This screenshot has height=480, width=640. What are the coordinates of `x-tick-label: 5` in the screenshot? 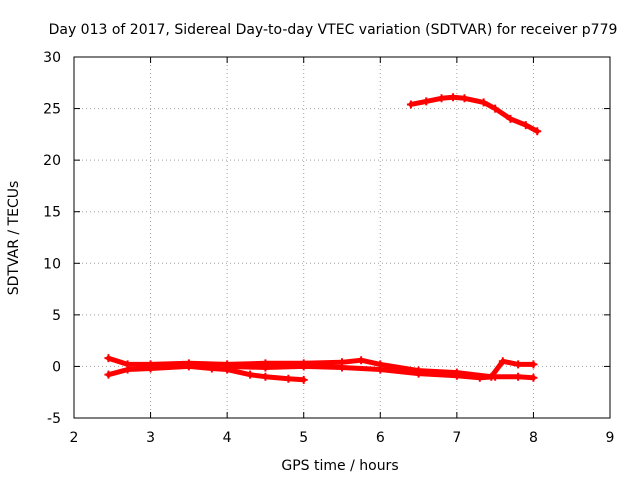 It's located at (303, 438).